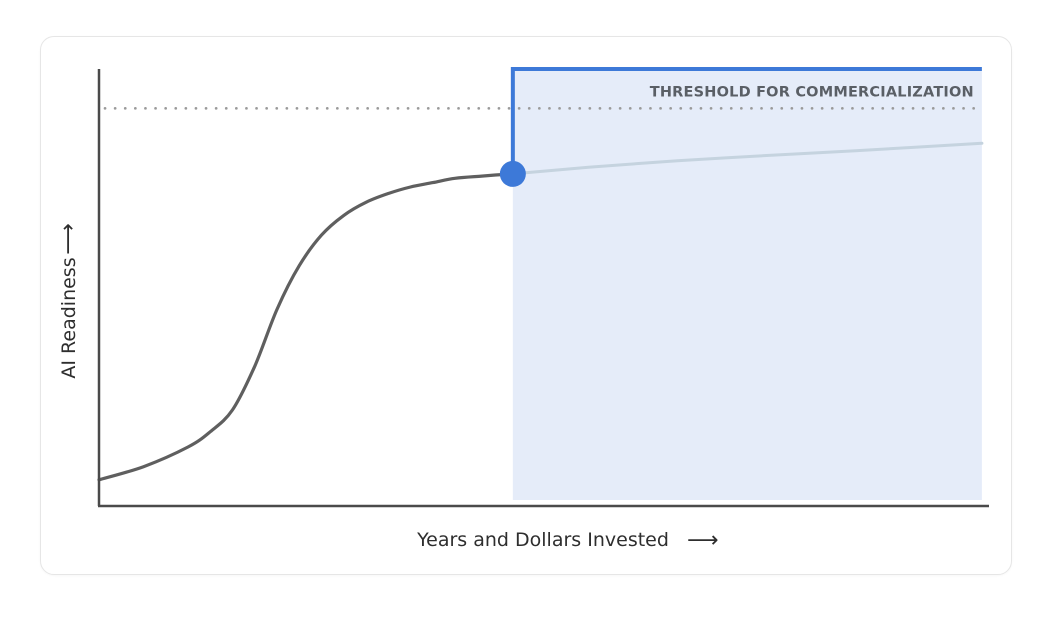 The image size is (1058, 621). I want to click on y-axis-title: AI Readiness, so click(69, 317).